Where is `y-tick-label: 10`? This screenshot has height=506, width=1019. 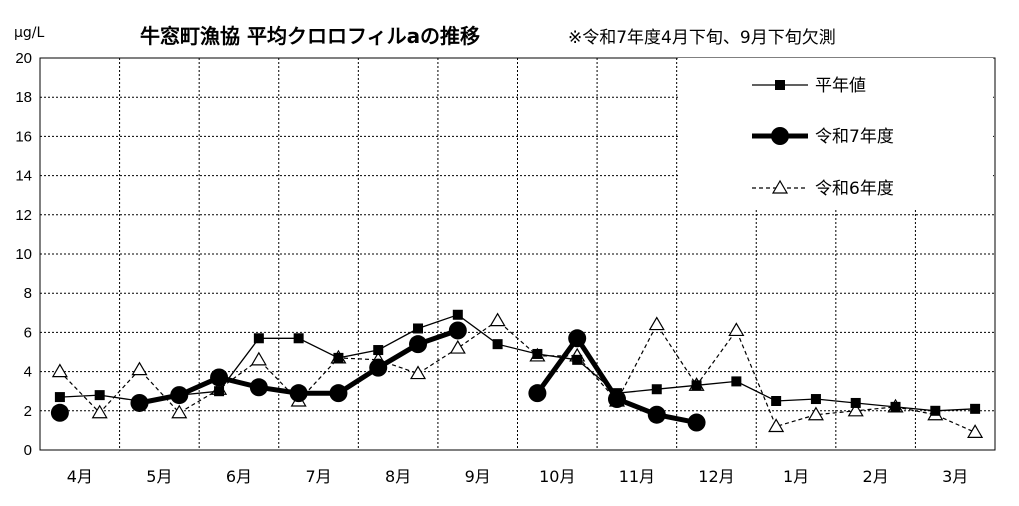 y-tick-label: 10 is located at coordinates (23, 254).